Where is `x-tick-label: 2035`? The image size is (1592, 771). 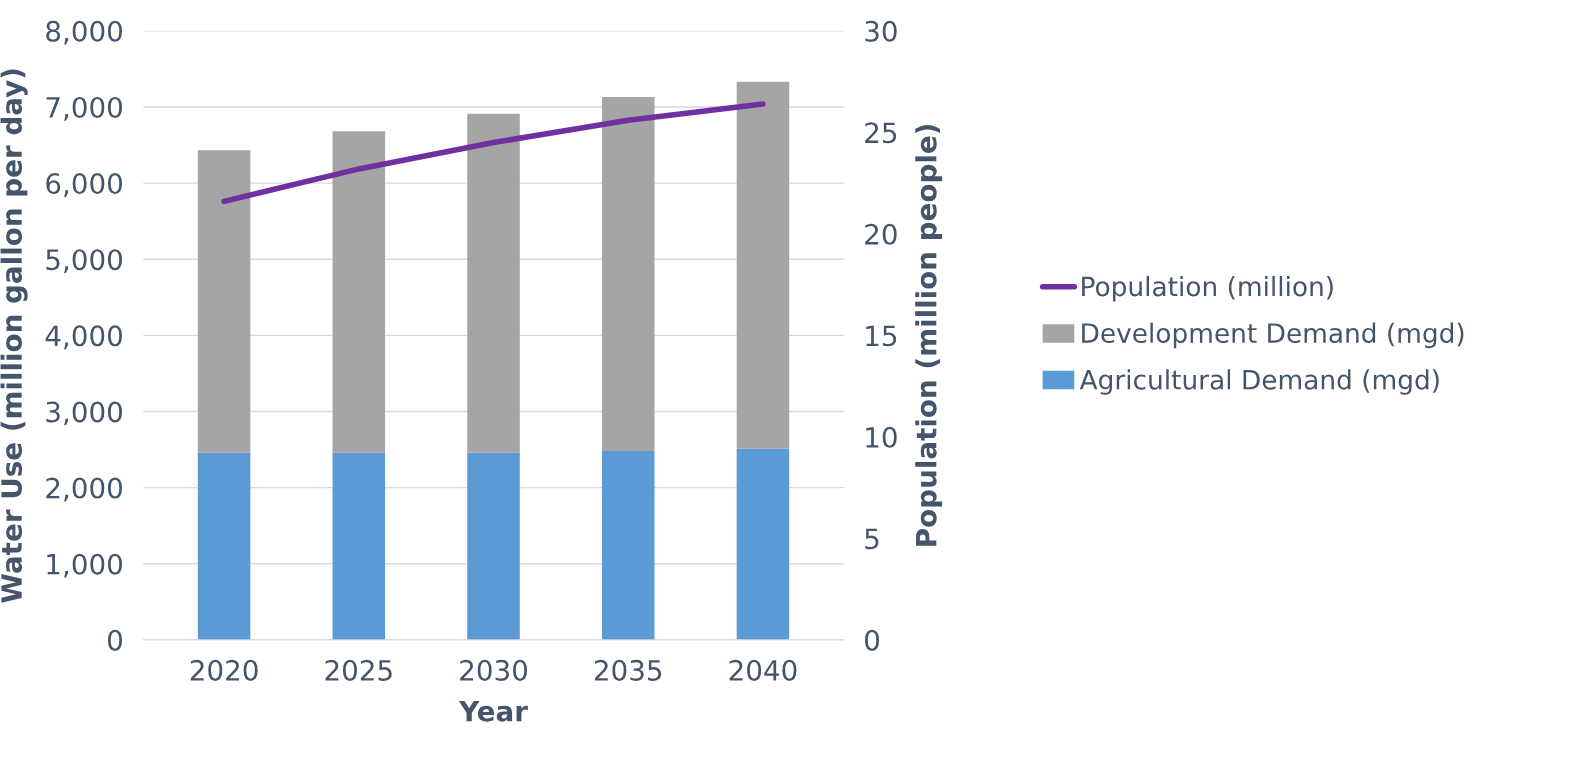 x-tick-label: 2035 is located at coordinates (628, 670).